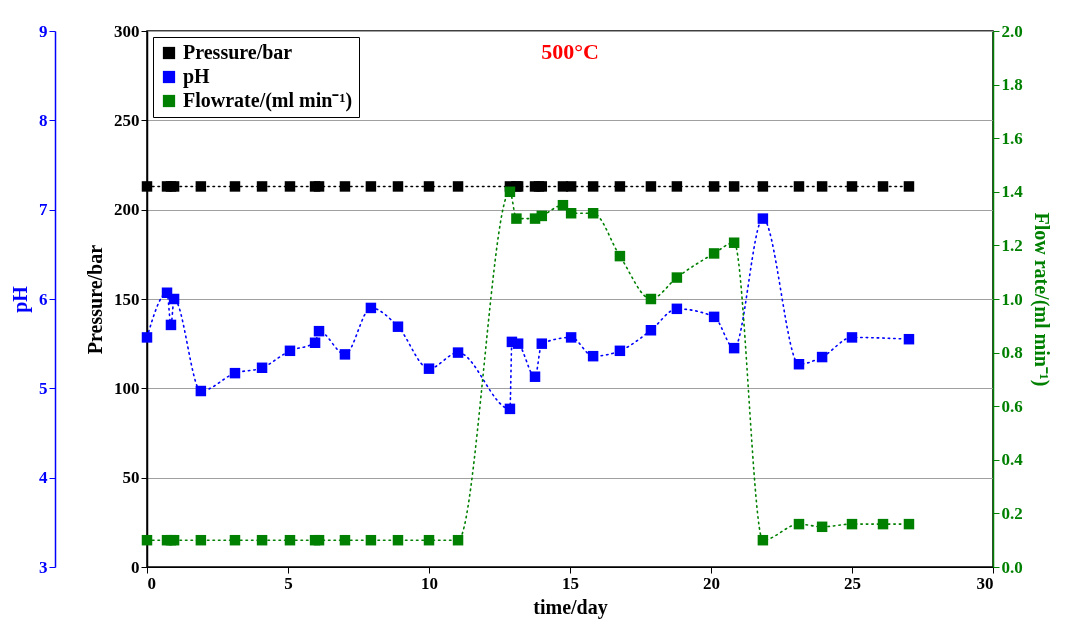  Describe the element at coordinates (127, 299) in the screenshot. I see `y-tick-label: 150` at that location.